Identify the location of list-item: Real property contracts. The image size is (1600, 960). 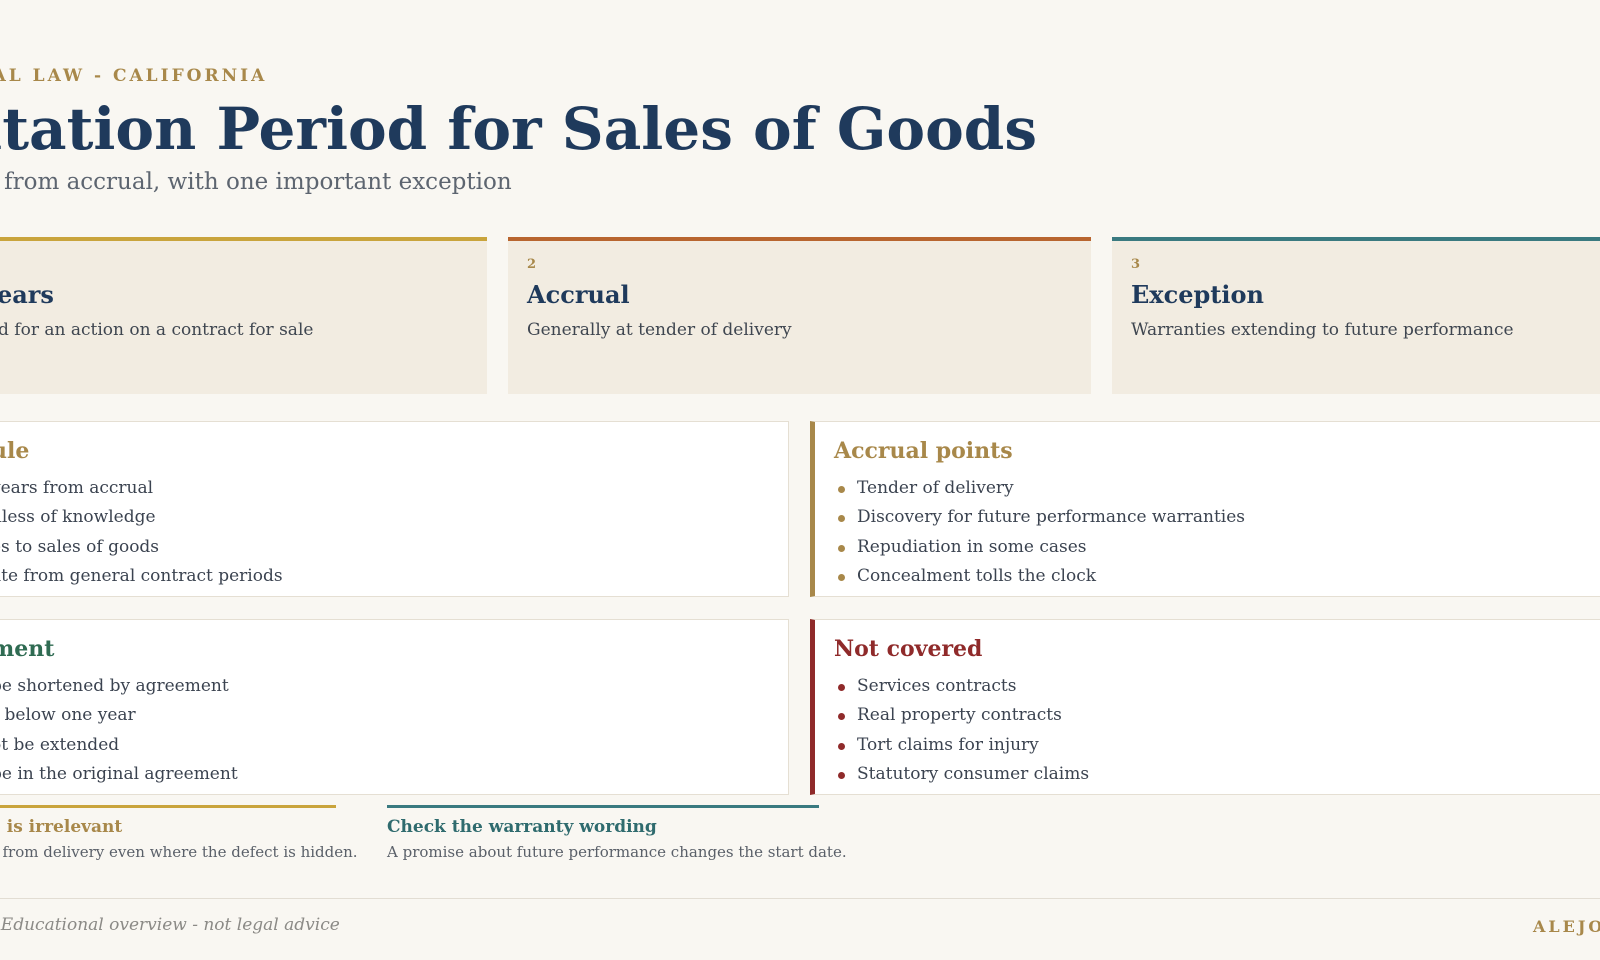
(961, 715).